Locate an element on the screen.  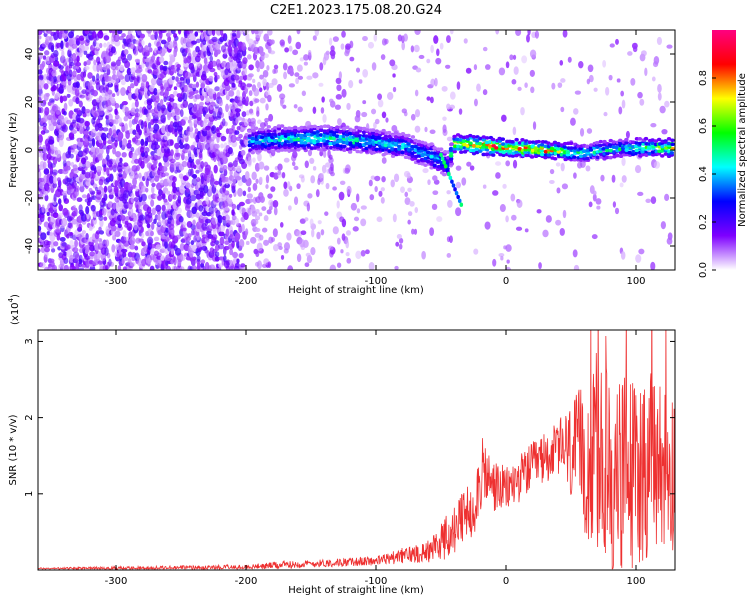
snr-x-label: Height of straight line (km) is located at coordinates (356, 590).